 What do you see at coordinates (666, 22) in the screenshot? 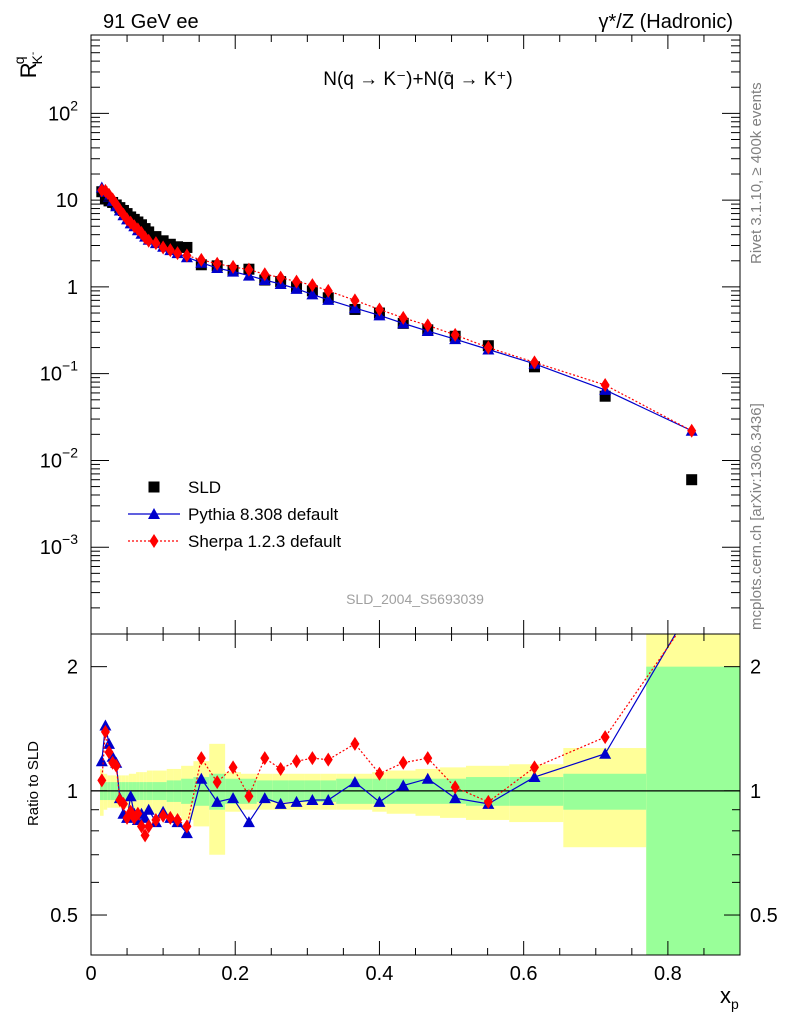
I see `header-right-label: γ*/Z (Hadronic)` at bounding box center [666, 22].